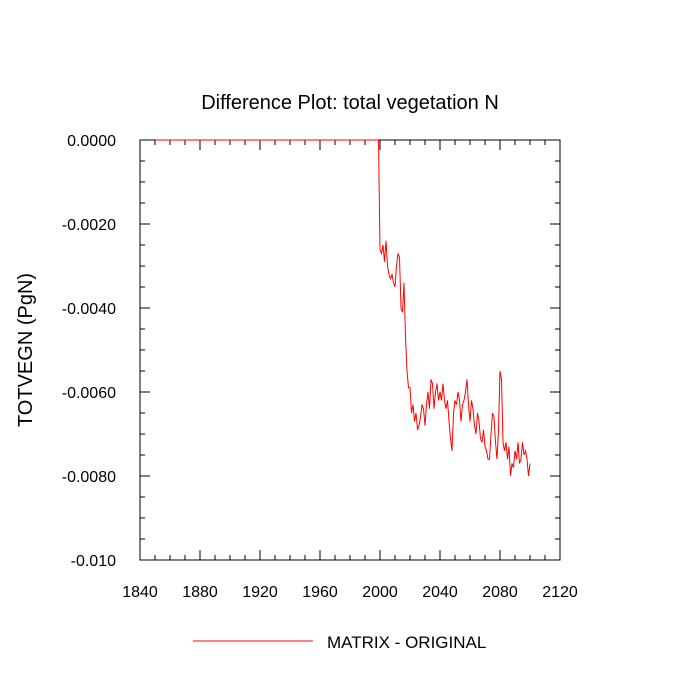 The image size is (700, 700). Describe the element at coordinates (93, 561) in the screenshot. I see `y-tick-label: -0.010` at that location.